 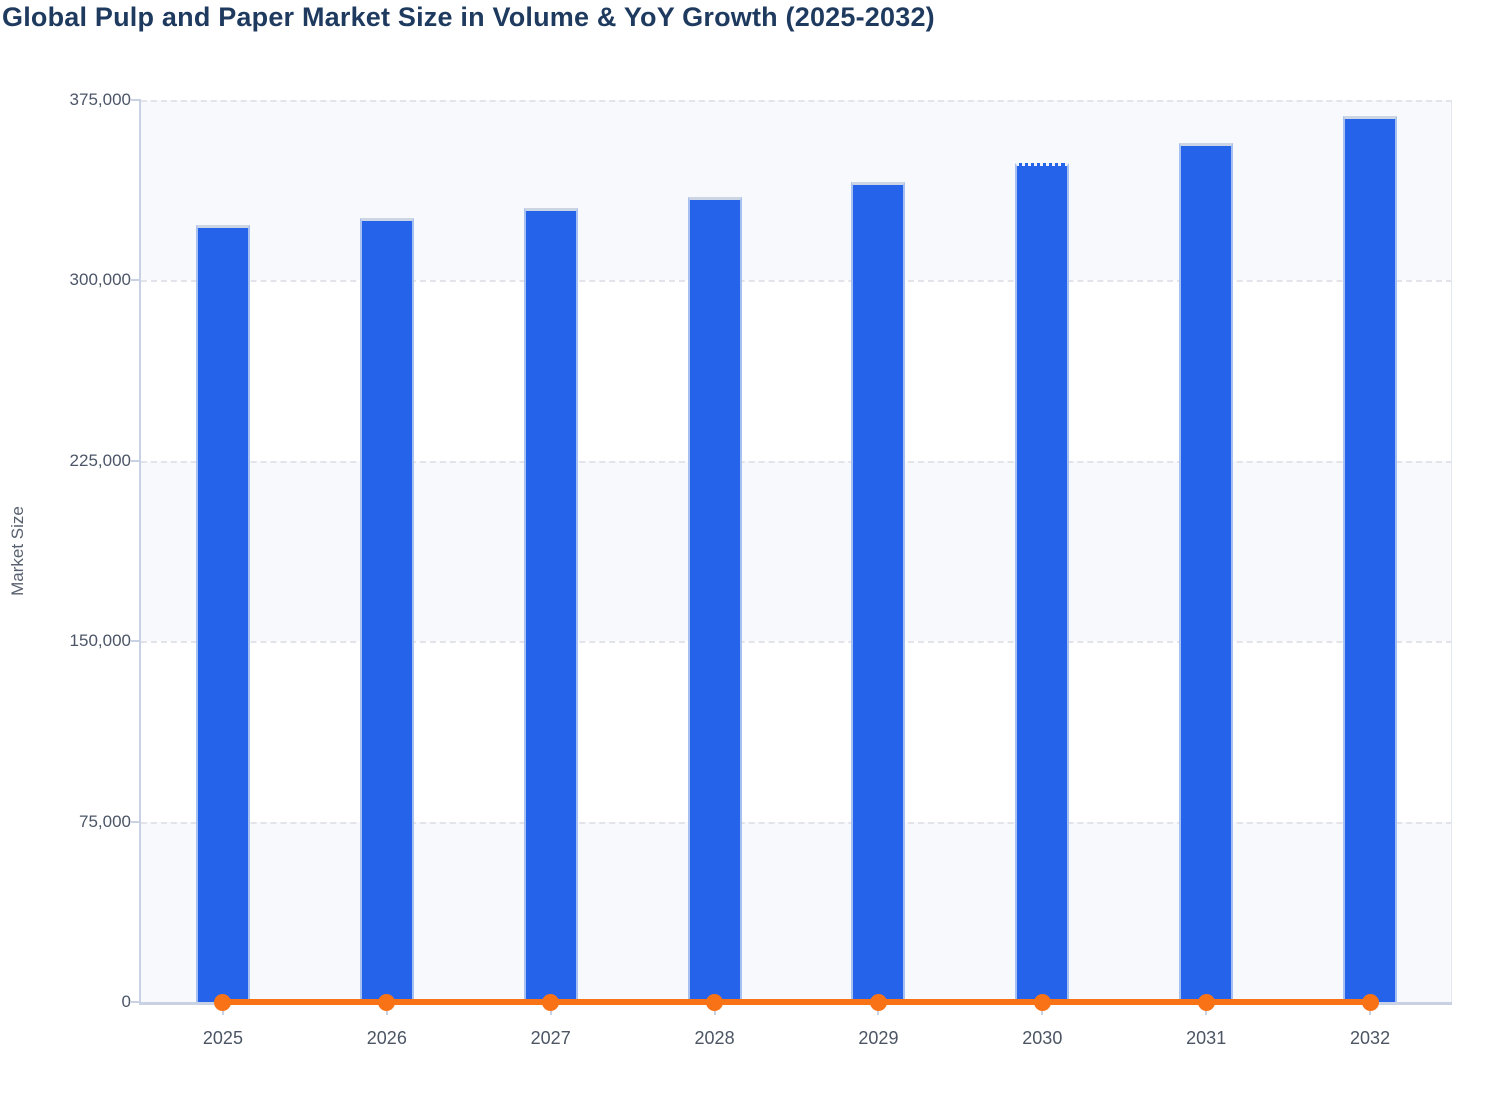 What do you see at coordinates (126, 1001) in the screenshot?
I see `y-tick-label-0: 0` at bounding box center [126, 1001].